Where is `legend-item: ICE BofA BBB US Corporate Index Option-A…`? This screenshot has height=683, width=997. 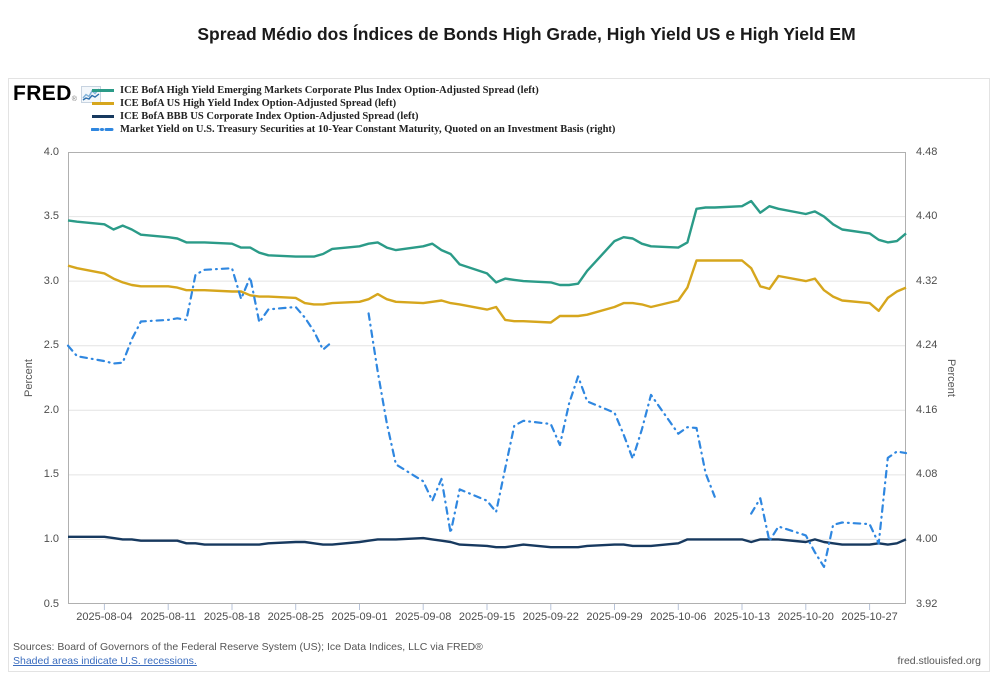 legend-item: ICE BofA BBB US Corporate Index Option-A… is located at coordinates (353, 116).